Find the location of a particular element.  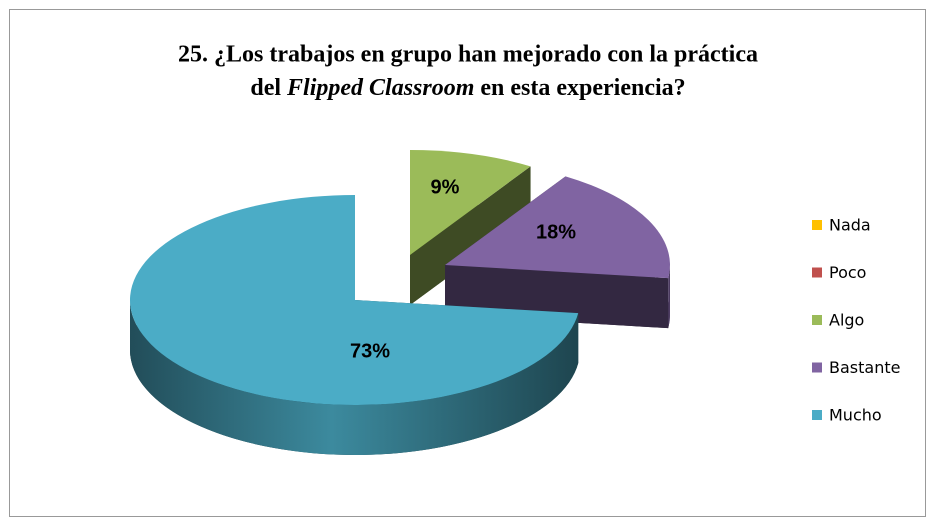

title-part: en esta experiencia? is located at coordinates (579, 88).